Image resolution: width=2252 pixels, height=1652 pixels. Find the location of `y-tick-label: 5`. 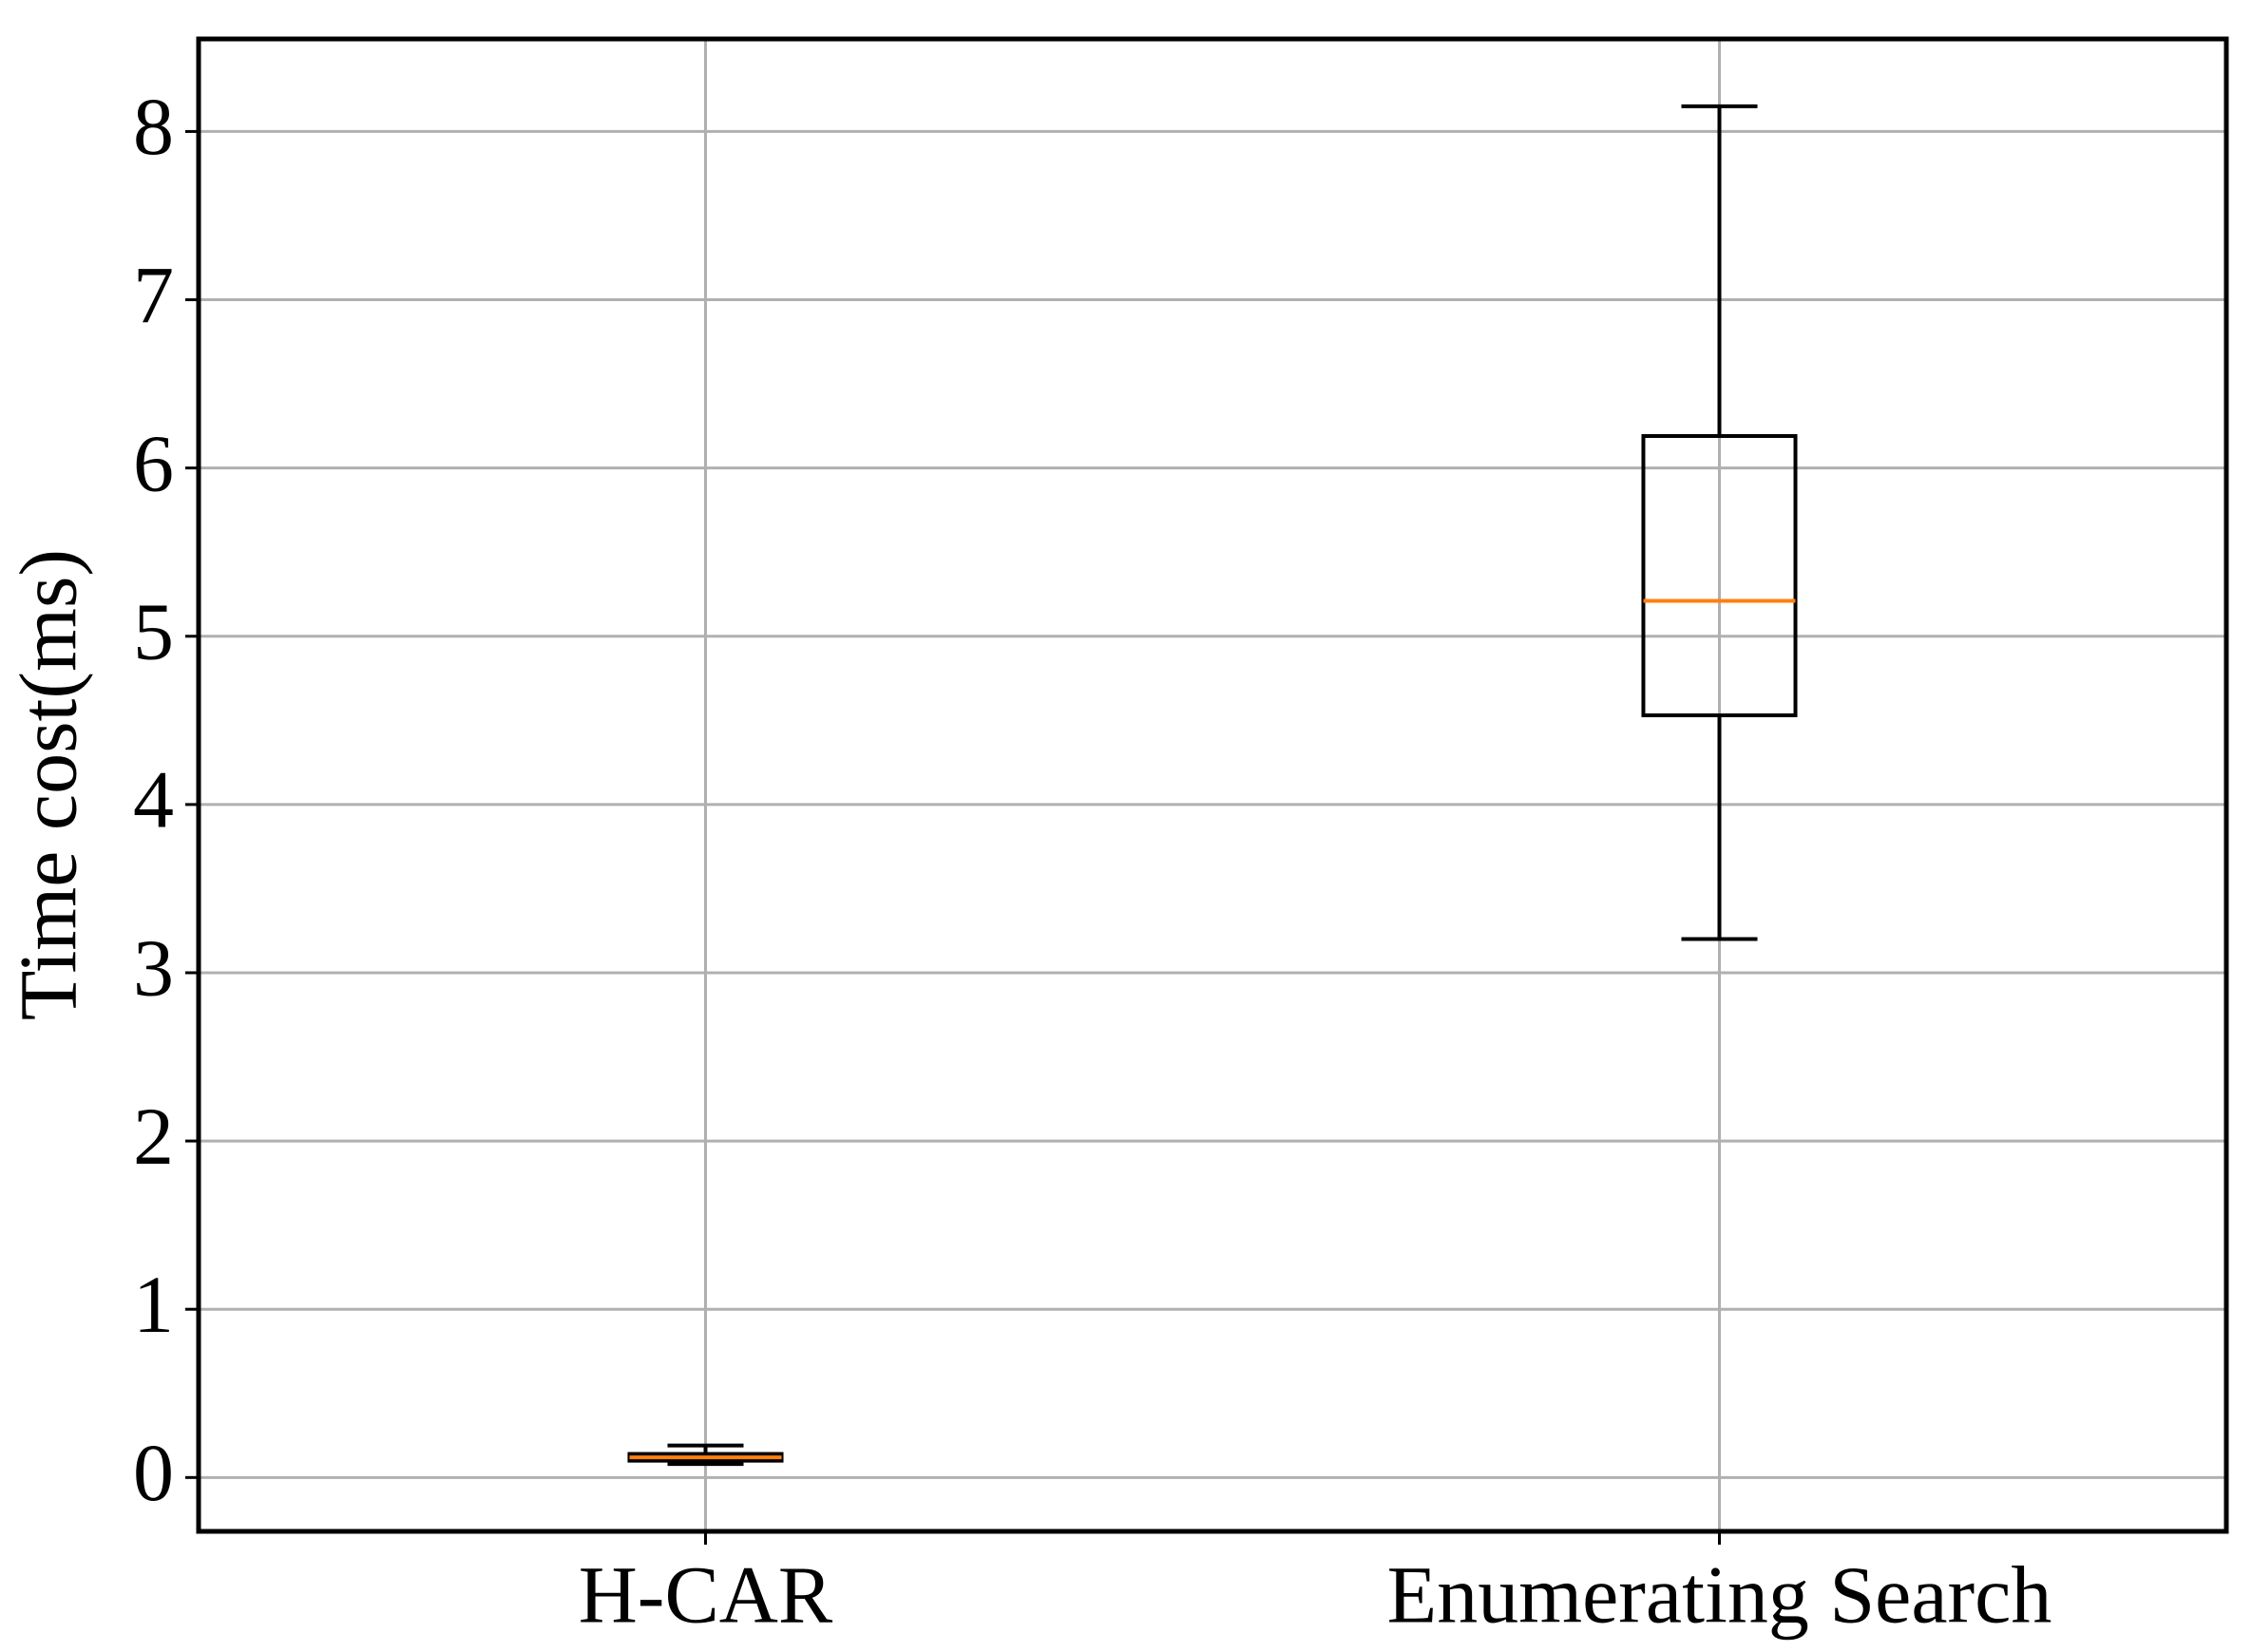

y-tick-label: 5 is located at coordinates (154, 630).